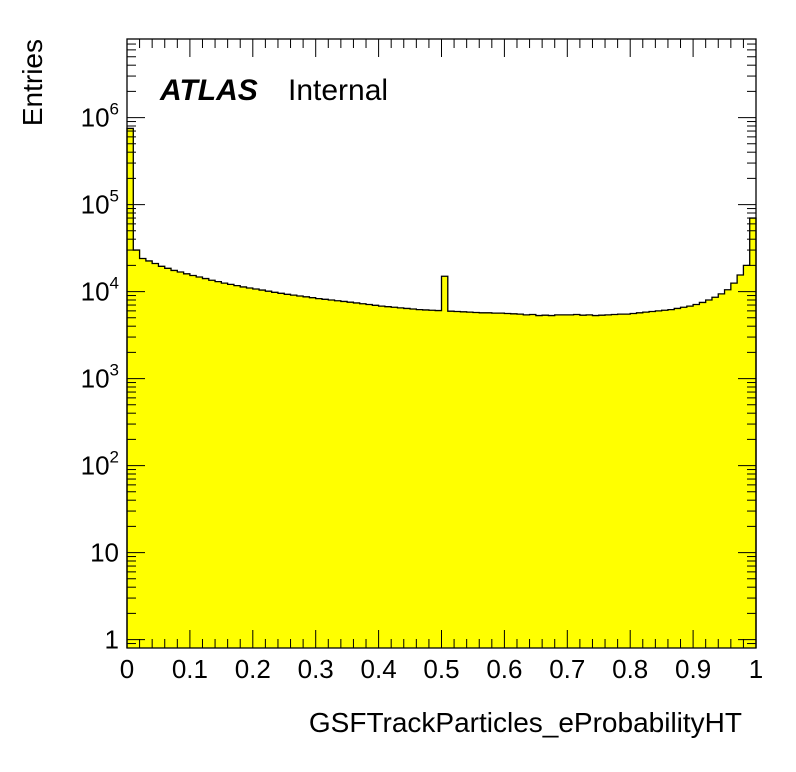 This screenshot has width=796, height=772. What do you see at coordinates (32, 82) in the screenshot?
I see `y-axis-label: Entries` at bounding box center [32, 82].